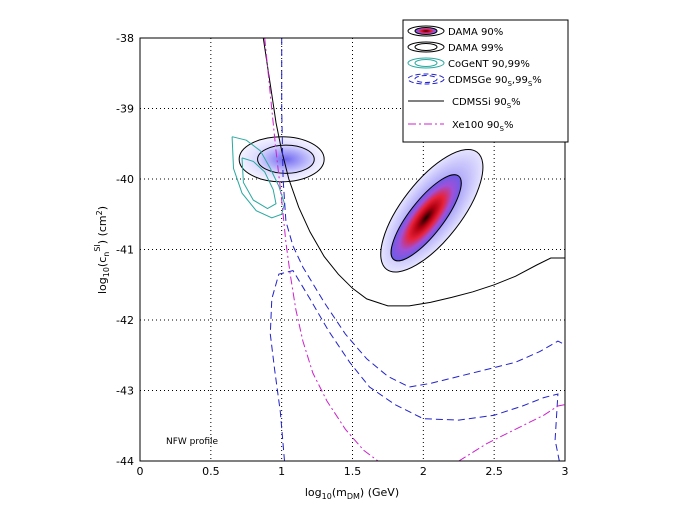 This screenshot has height=519, width=683. I want to click on xe100-90-tail-curve, so click(511, 432).